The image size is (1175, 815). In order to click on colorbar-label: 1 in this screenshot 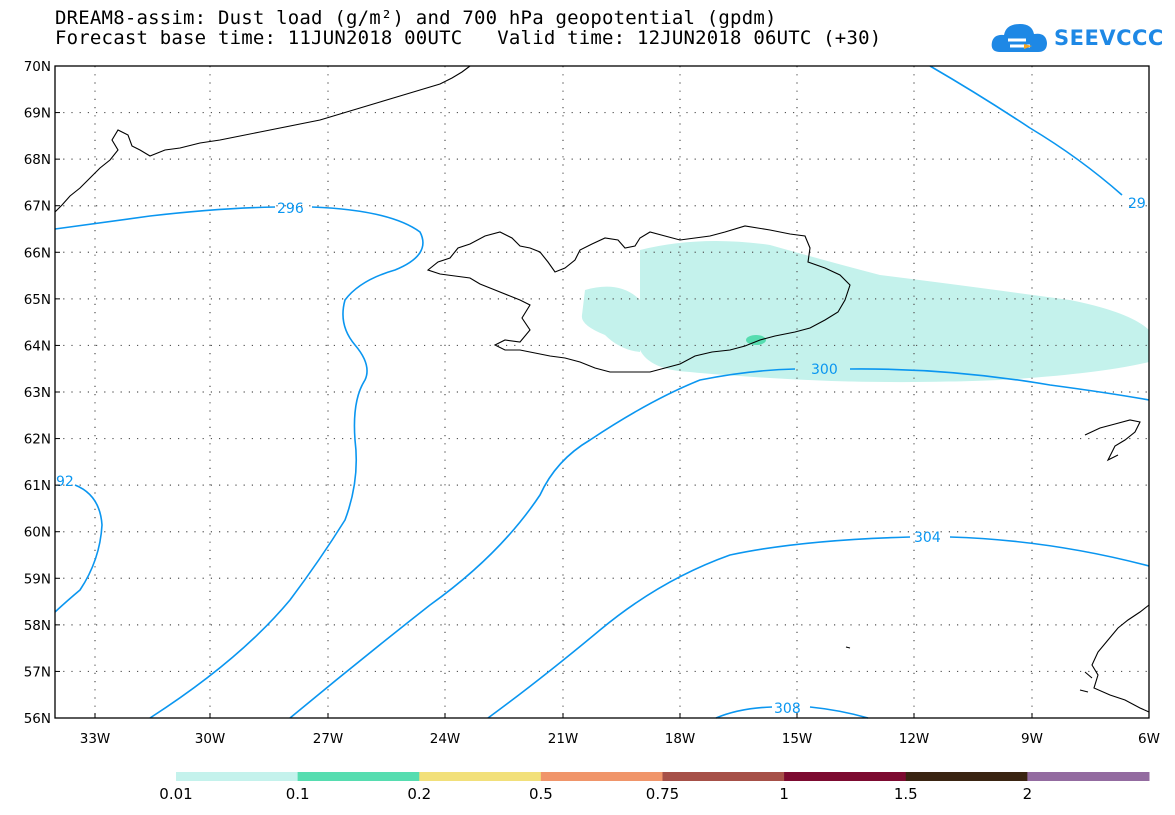, I will do `click(784, 794)`.